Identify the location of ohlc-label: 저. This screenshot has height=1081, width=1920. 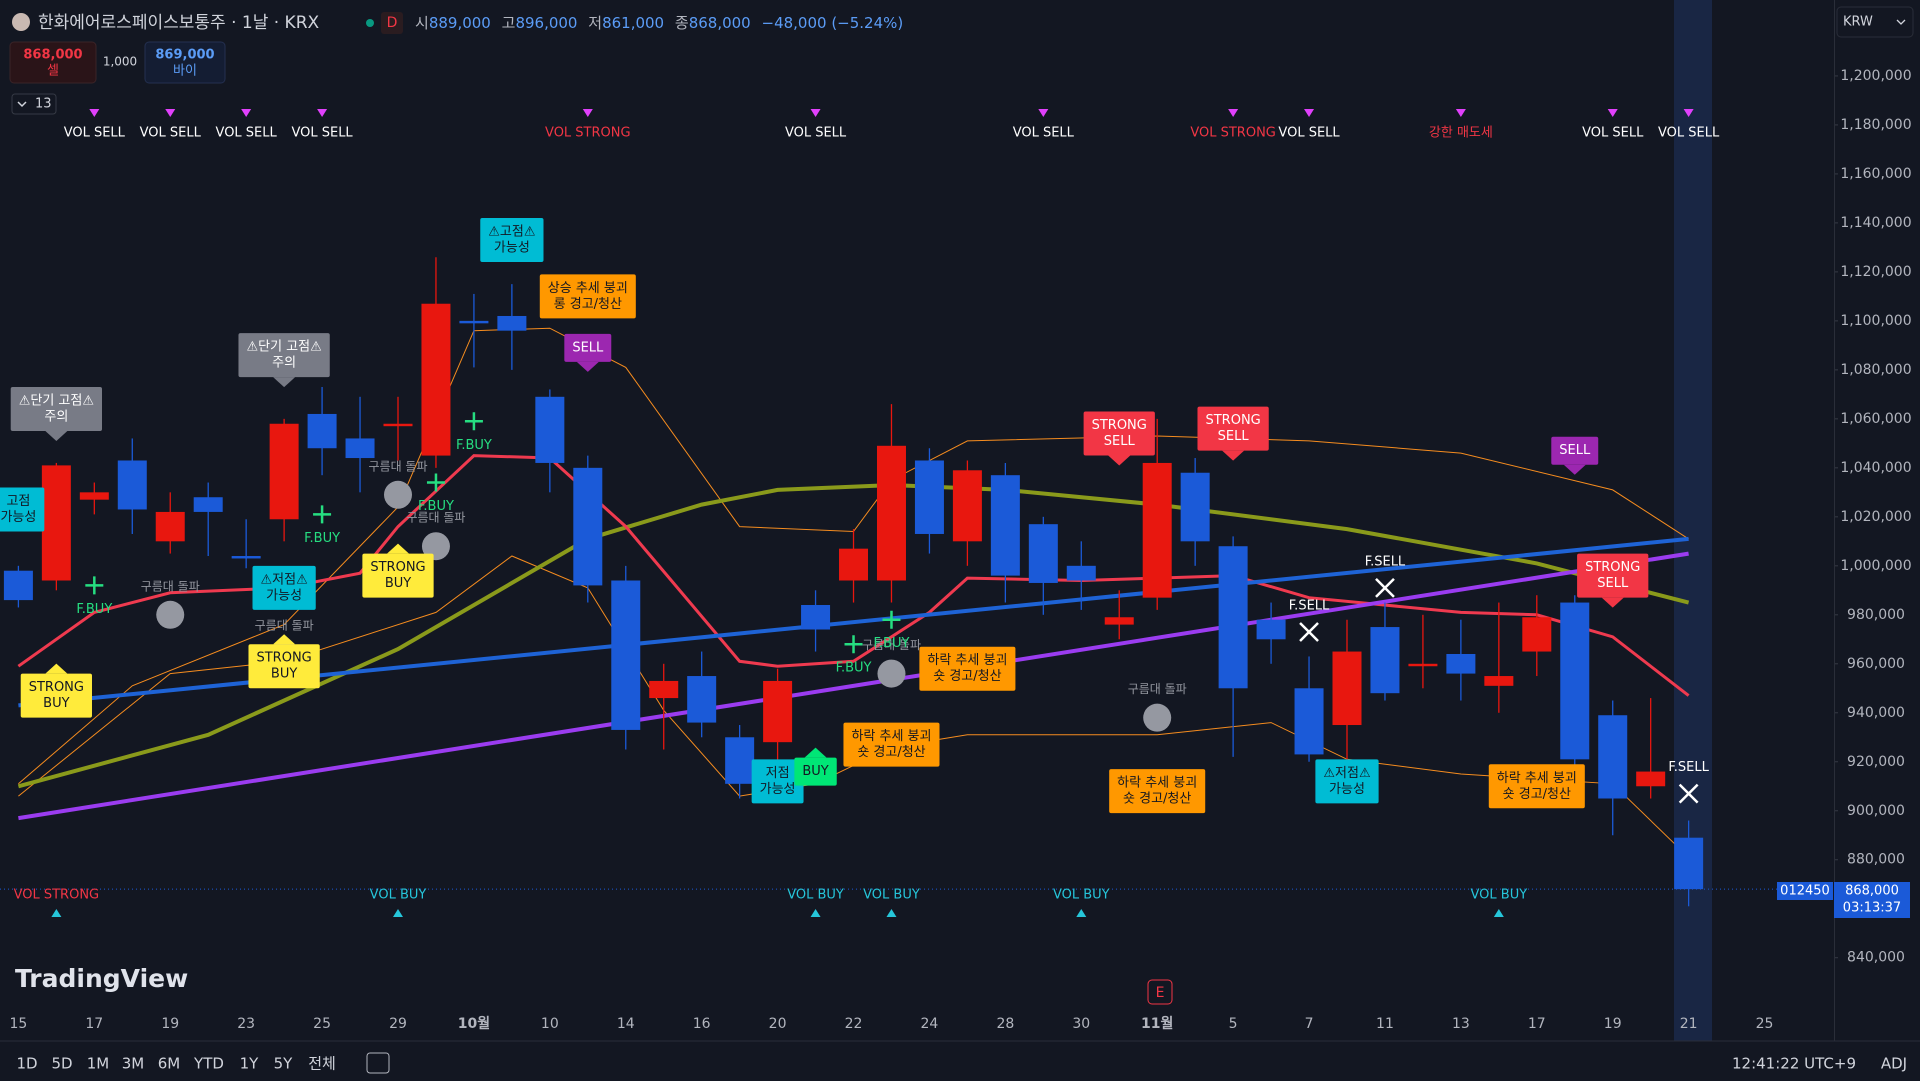
(595, 23).